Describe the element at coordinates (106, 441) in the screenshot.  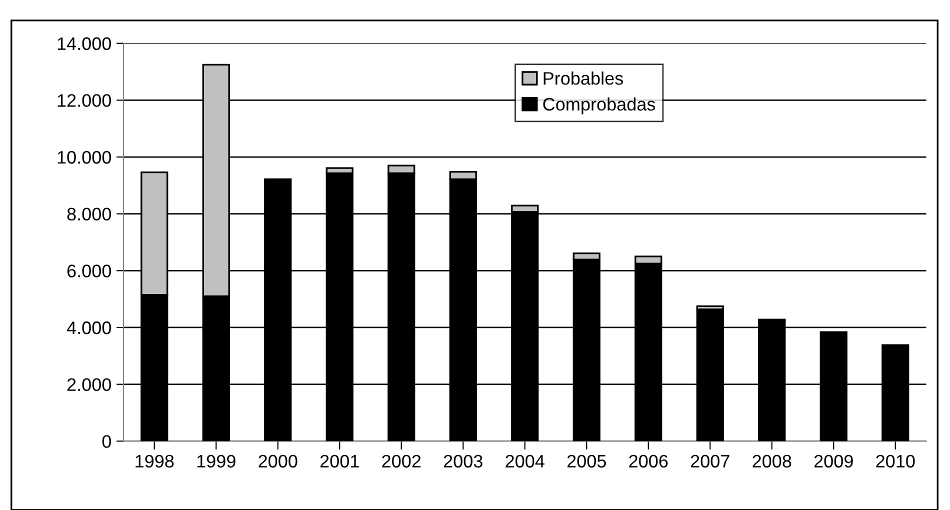
I see `y-tick-label: 0` at that location.